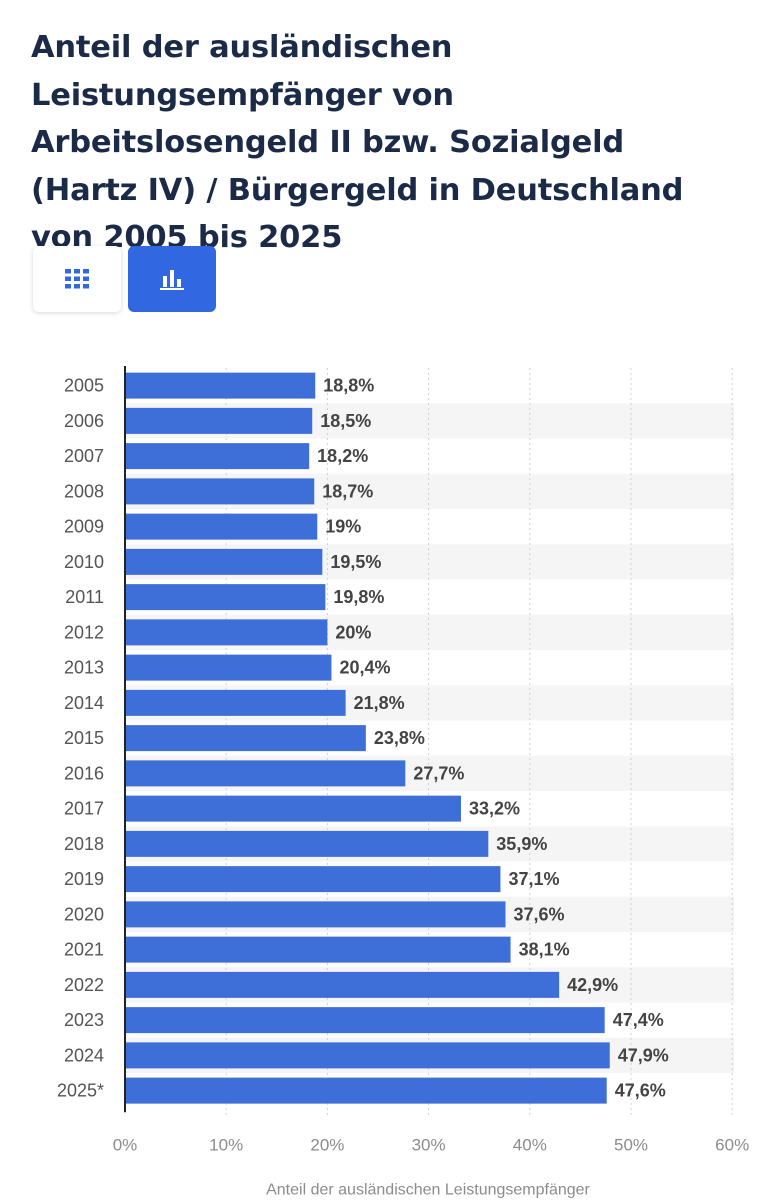 Image resolution: width=769 pixels, height=1200 pixels. What do you see at coordinates (221, 526) in the screenshot?
I see `bar-2009` at bounding box center [221, 526].